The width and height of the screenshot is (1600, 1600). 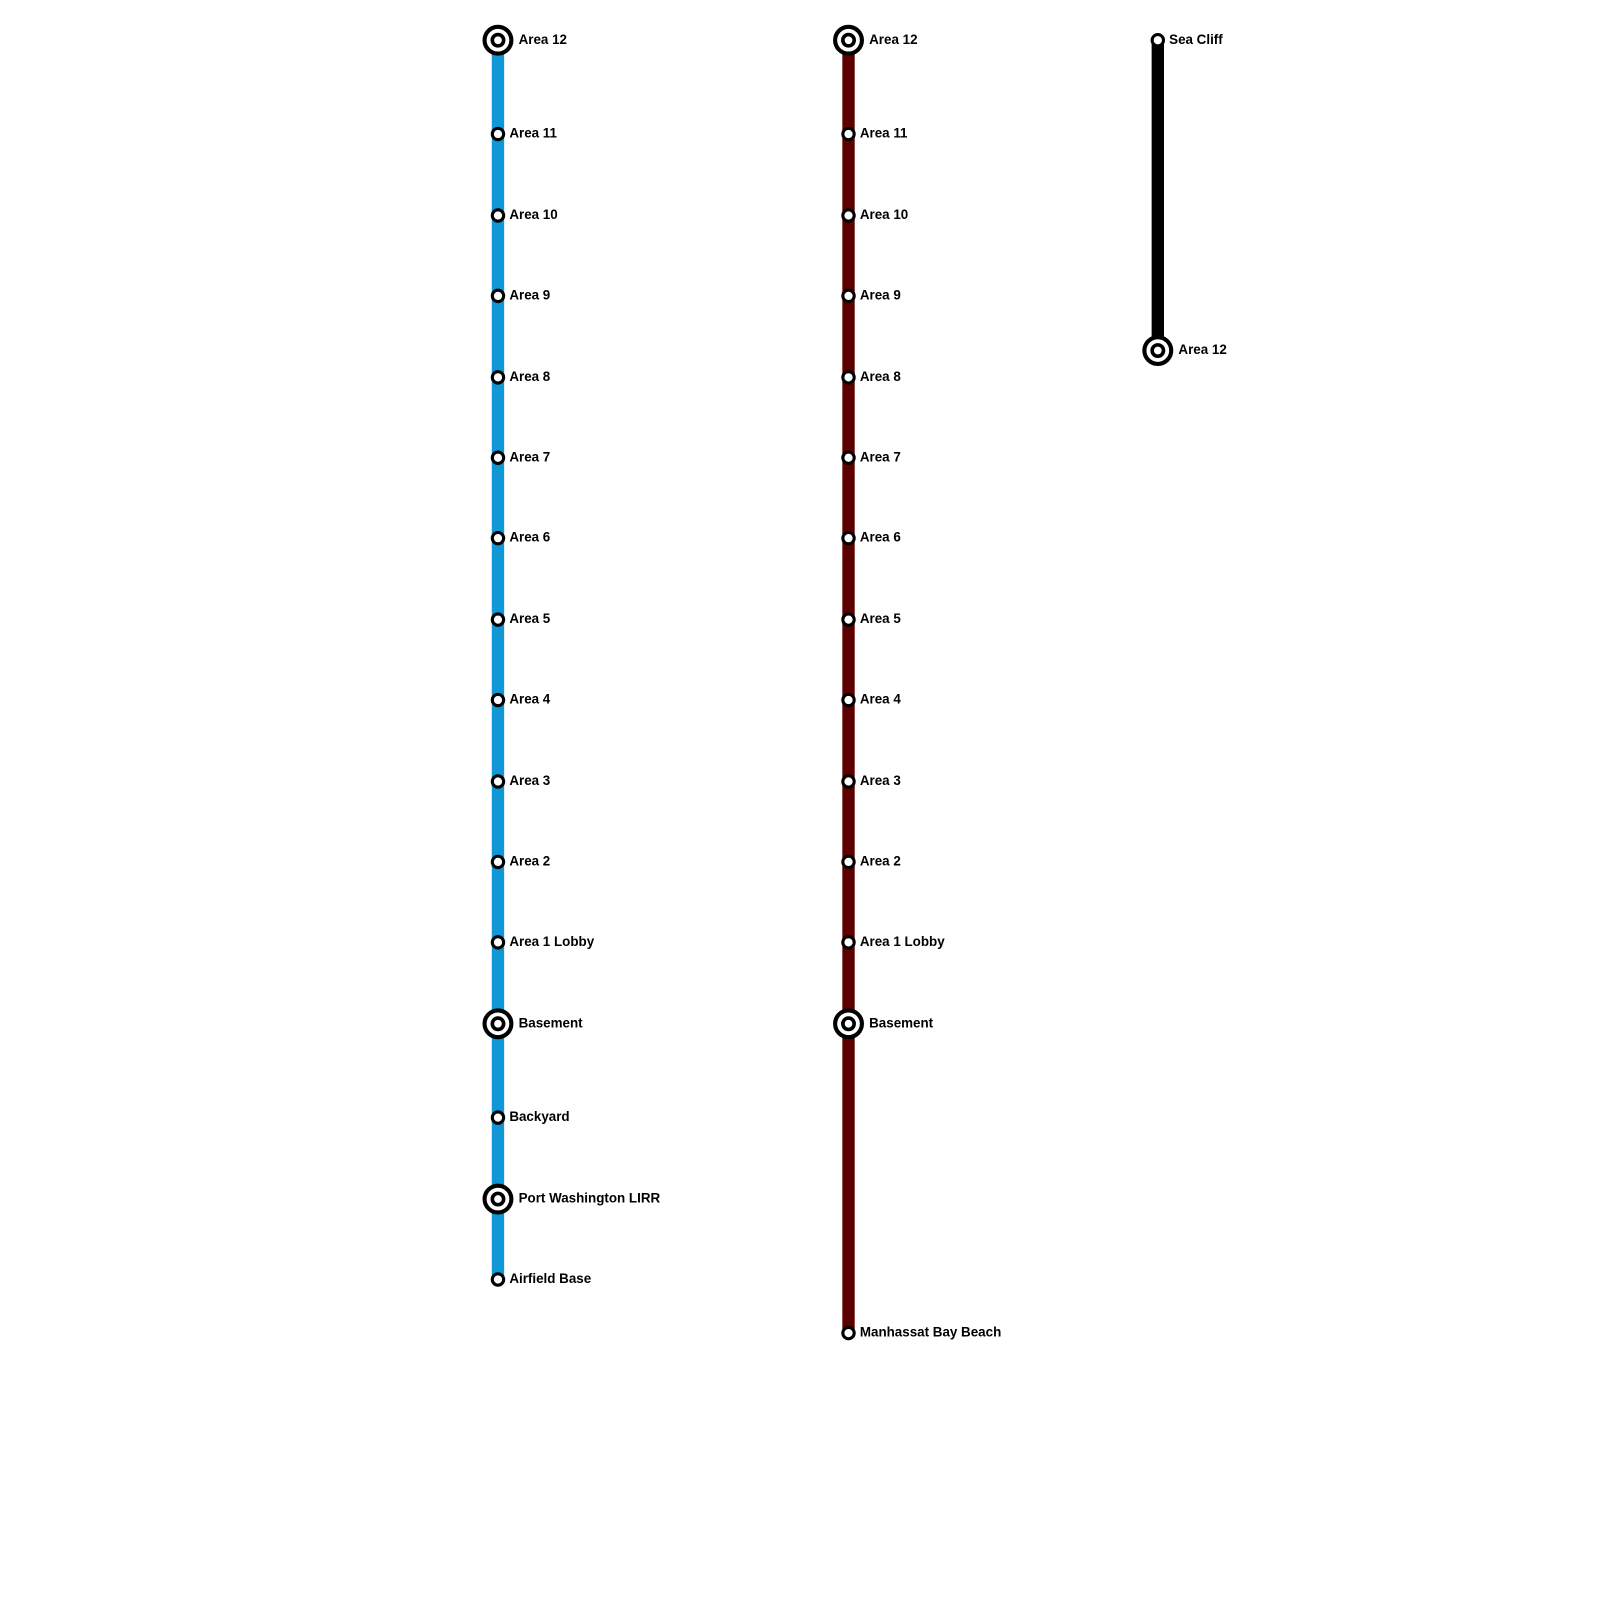 What do you see at coordinates (1196, 39) in the screenshot?
I see `station-label: Sea Cliff` at bounding box center [1196, 39].